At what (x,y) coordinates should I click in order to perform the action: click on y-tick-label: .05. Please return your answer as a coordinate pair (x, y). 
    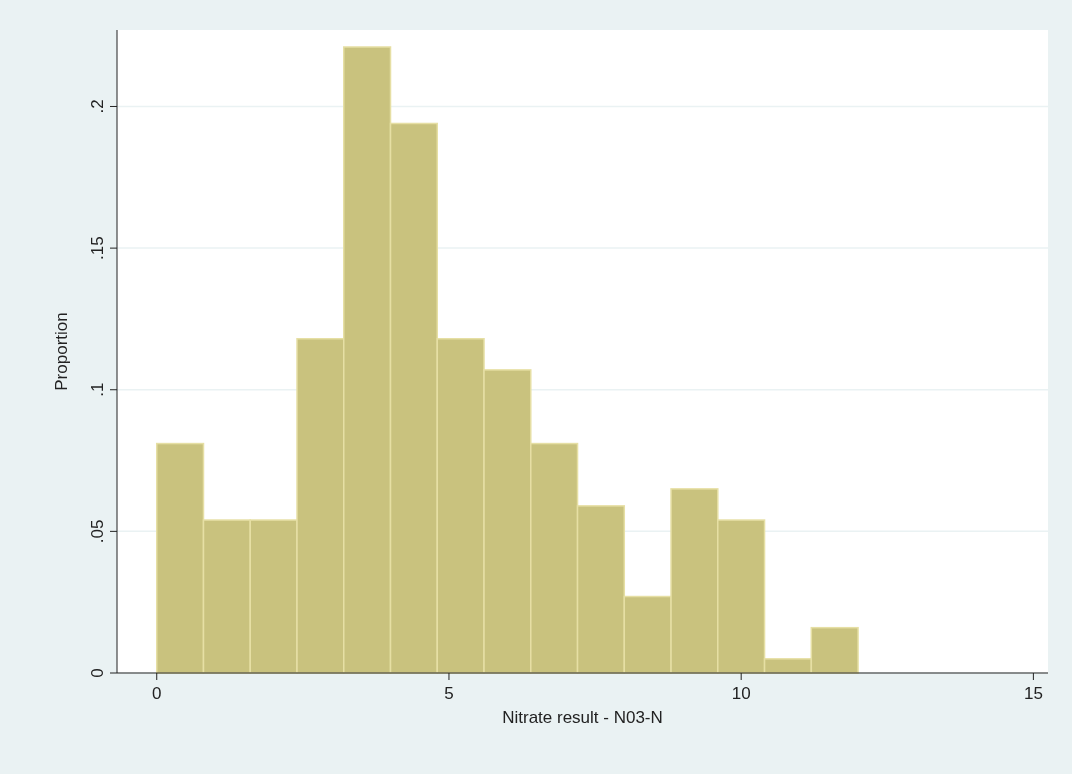
    Looking at the image, I should click on (97, 531).